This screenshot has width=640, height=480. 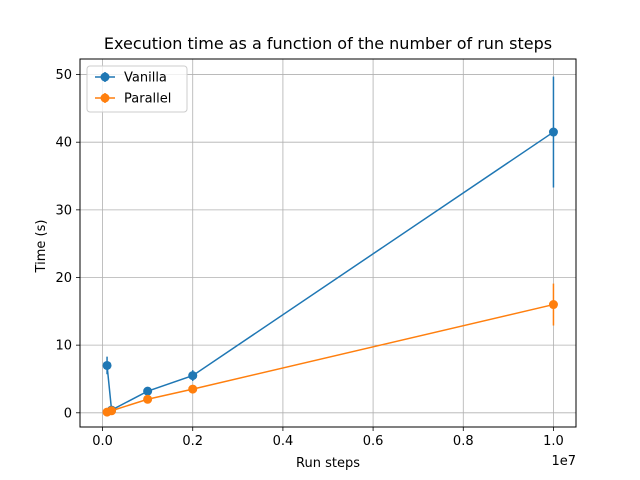 What do you see at coordinates (105, 98) in the screenshot?
I see `legend-parallel-marker` at bounding box center [105, 98].